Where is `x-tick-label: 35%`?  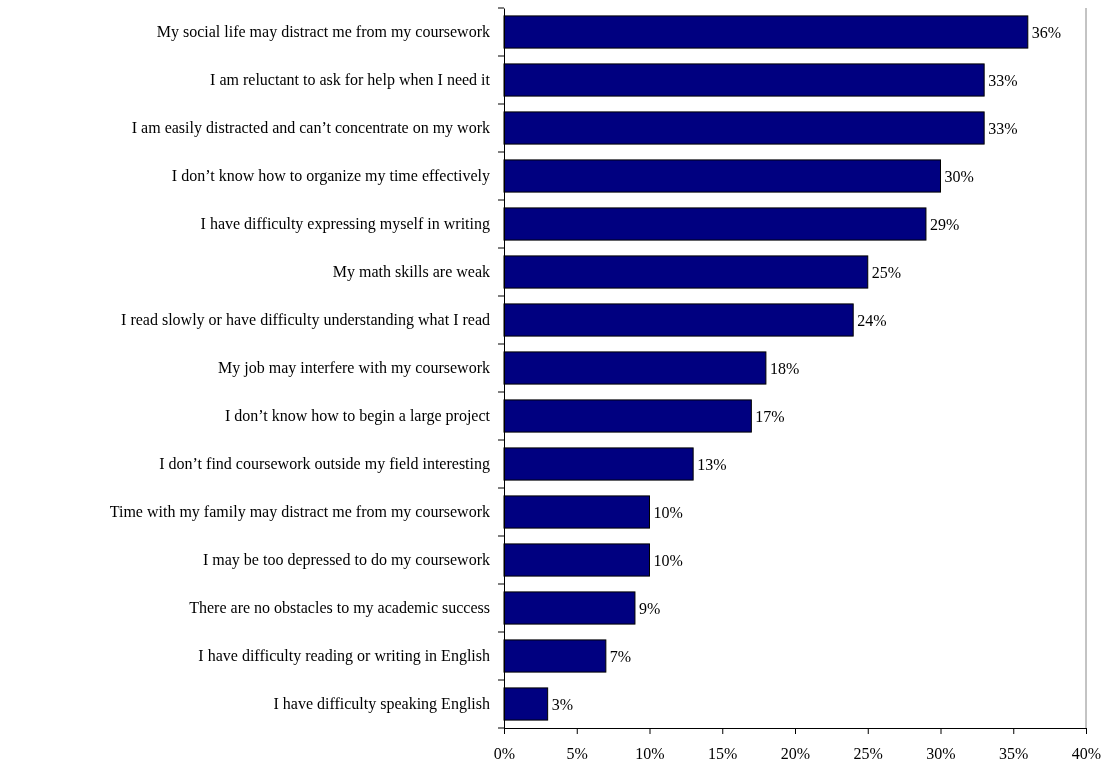 x-tick-label: 35% is located at coordinates (1014, 754).